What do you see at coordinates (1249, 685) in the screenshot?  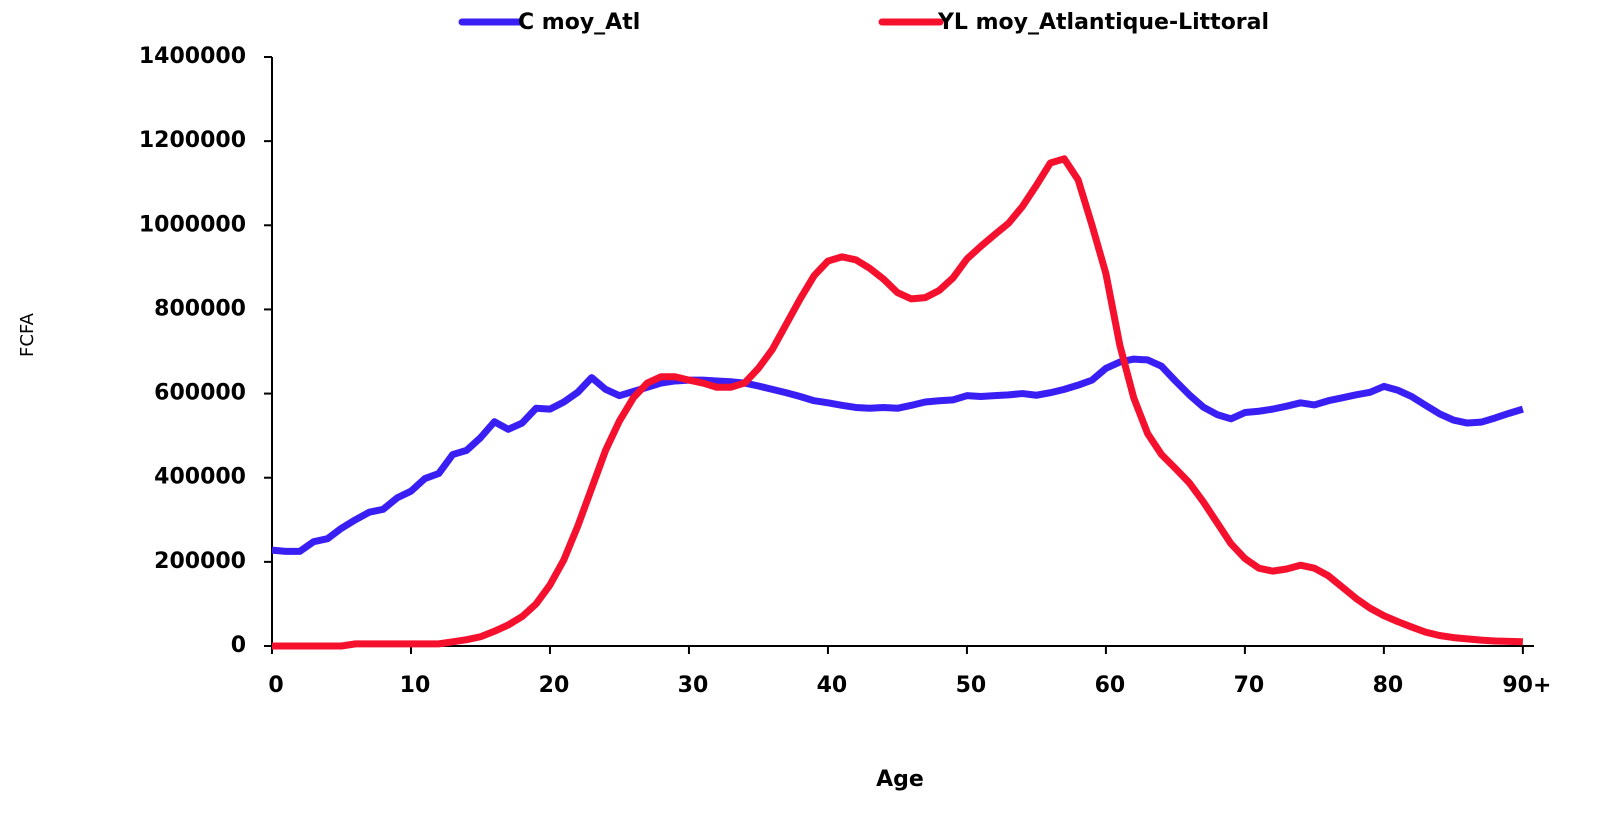 I see `x-tick-label: 70` at bounding box center [1249, 685].